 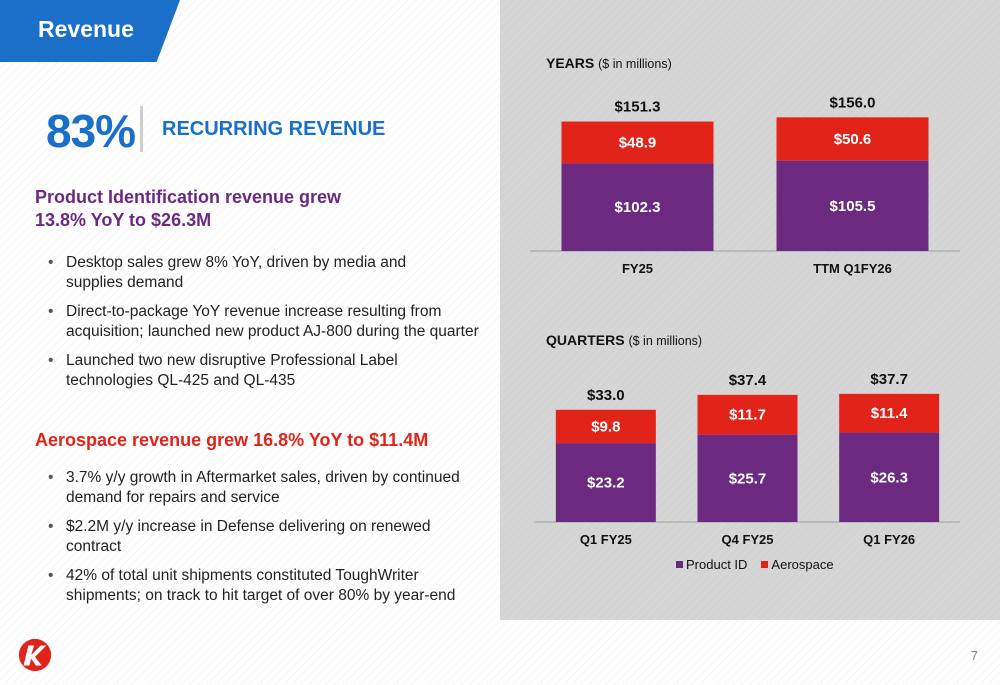 I want to click on data-label: $23.2, so click(x=606, y=483).